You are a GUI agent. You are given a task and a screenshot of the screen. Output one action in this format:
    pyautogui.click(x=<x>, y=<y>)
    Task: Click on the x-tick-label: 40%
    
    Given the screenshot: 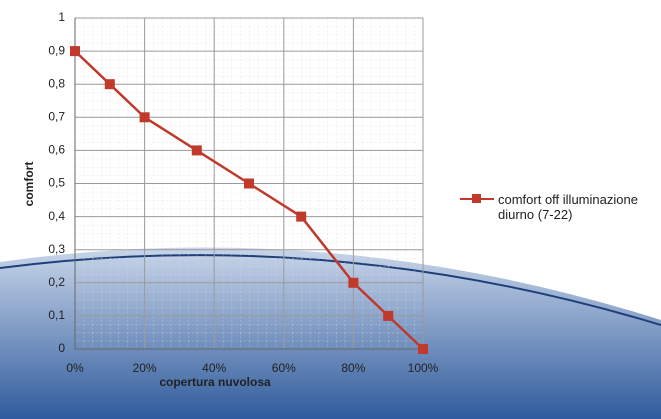 What is the action you would take?
    pyautogui.click(x=214, y=368)
    